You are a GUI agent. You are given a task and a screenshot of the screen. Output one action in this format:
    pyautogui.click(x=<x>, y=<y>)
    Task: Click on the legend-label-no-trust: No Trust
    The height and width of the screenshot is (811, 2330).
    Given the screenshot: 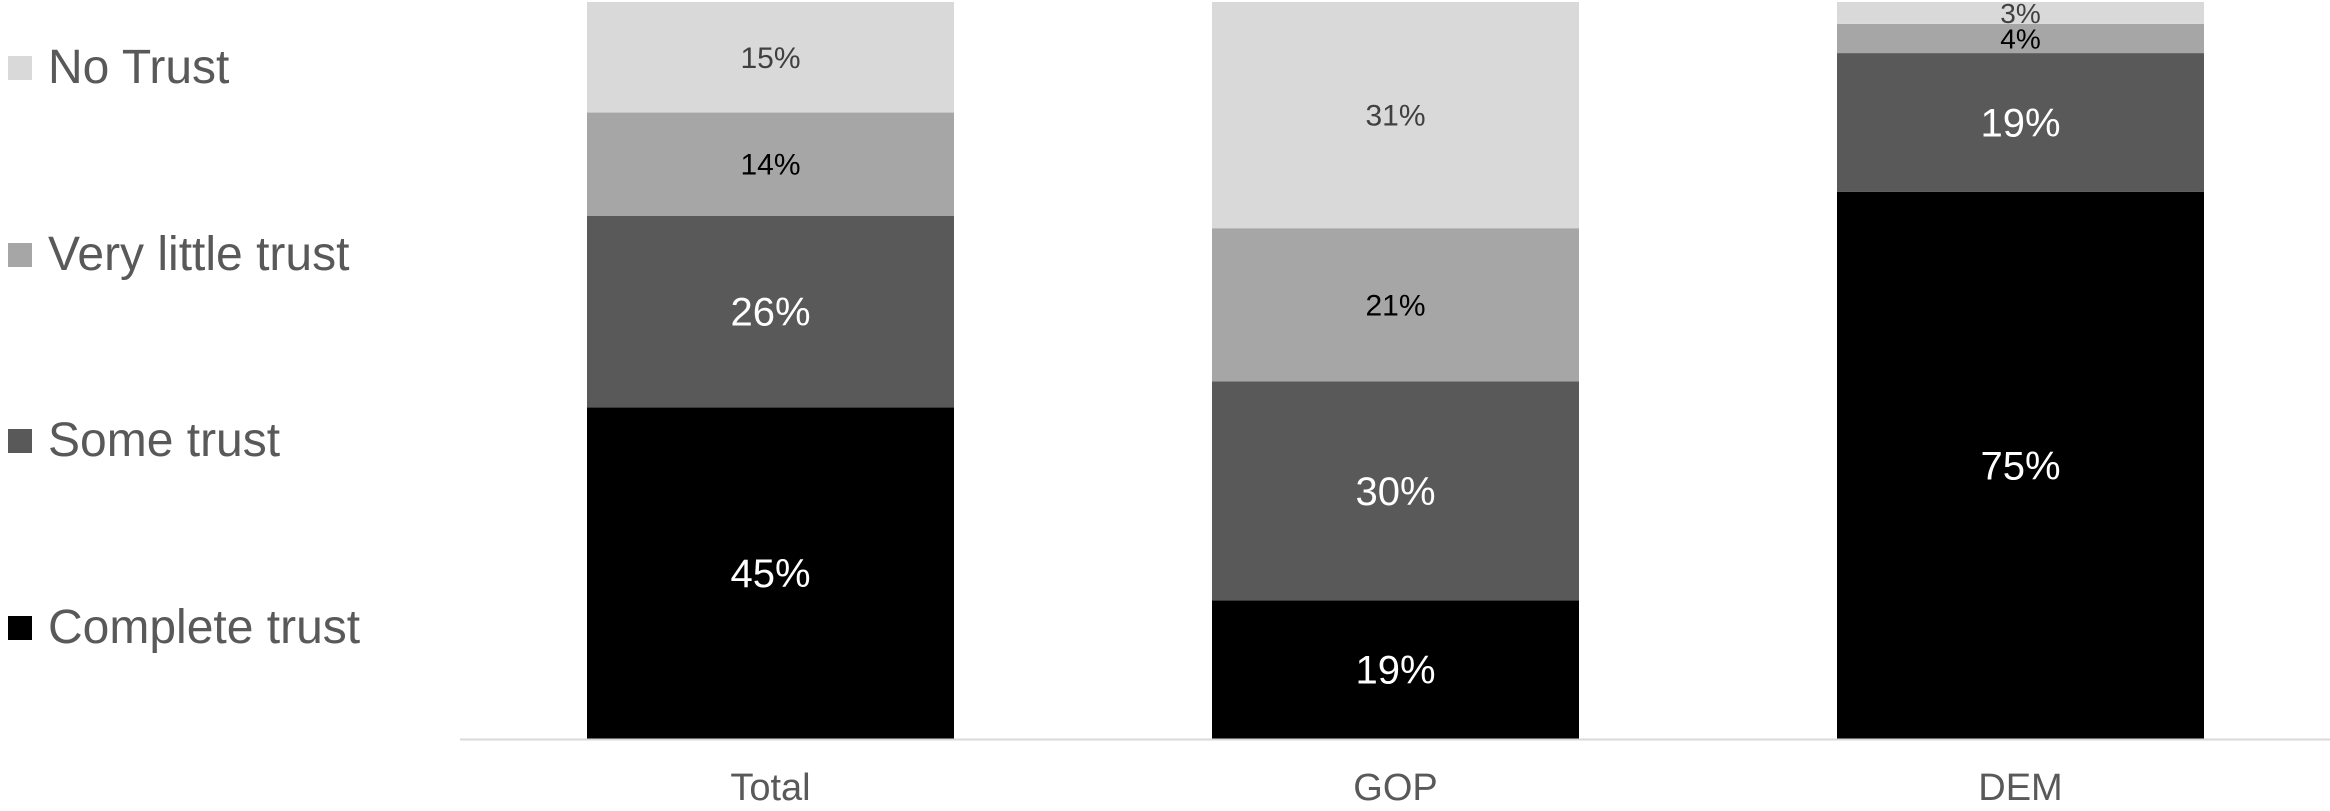 What is the action you would take?
    pyautogui.click(x=139, y=67)
    